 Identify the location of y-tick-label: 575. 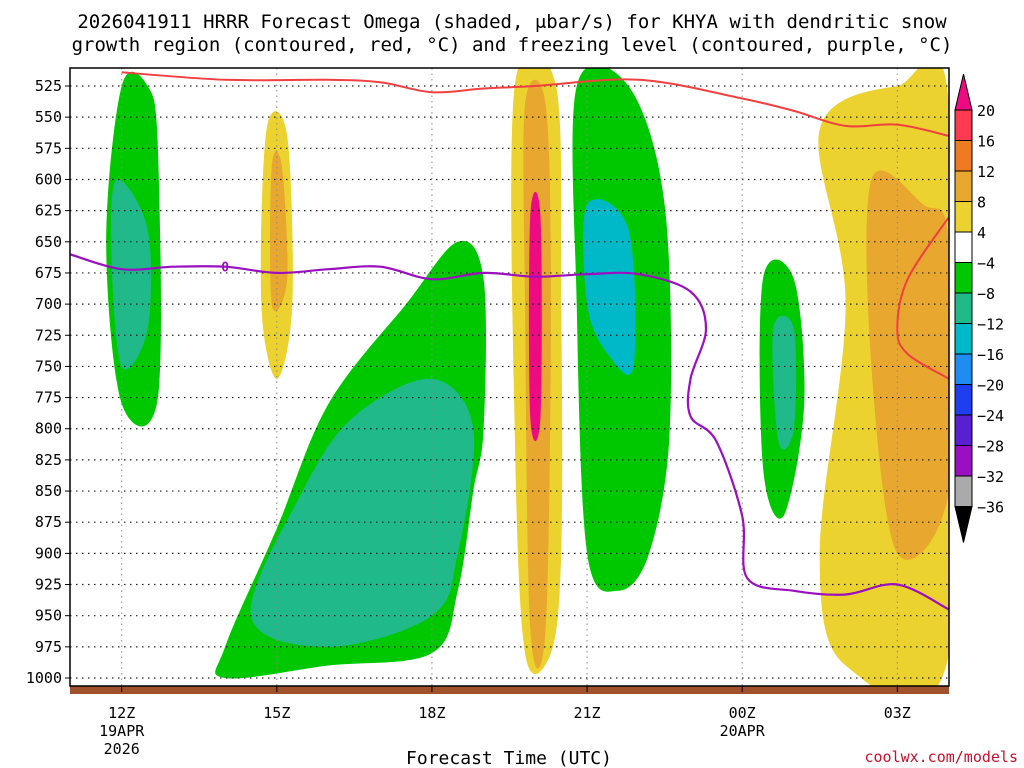
(48, 148).